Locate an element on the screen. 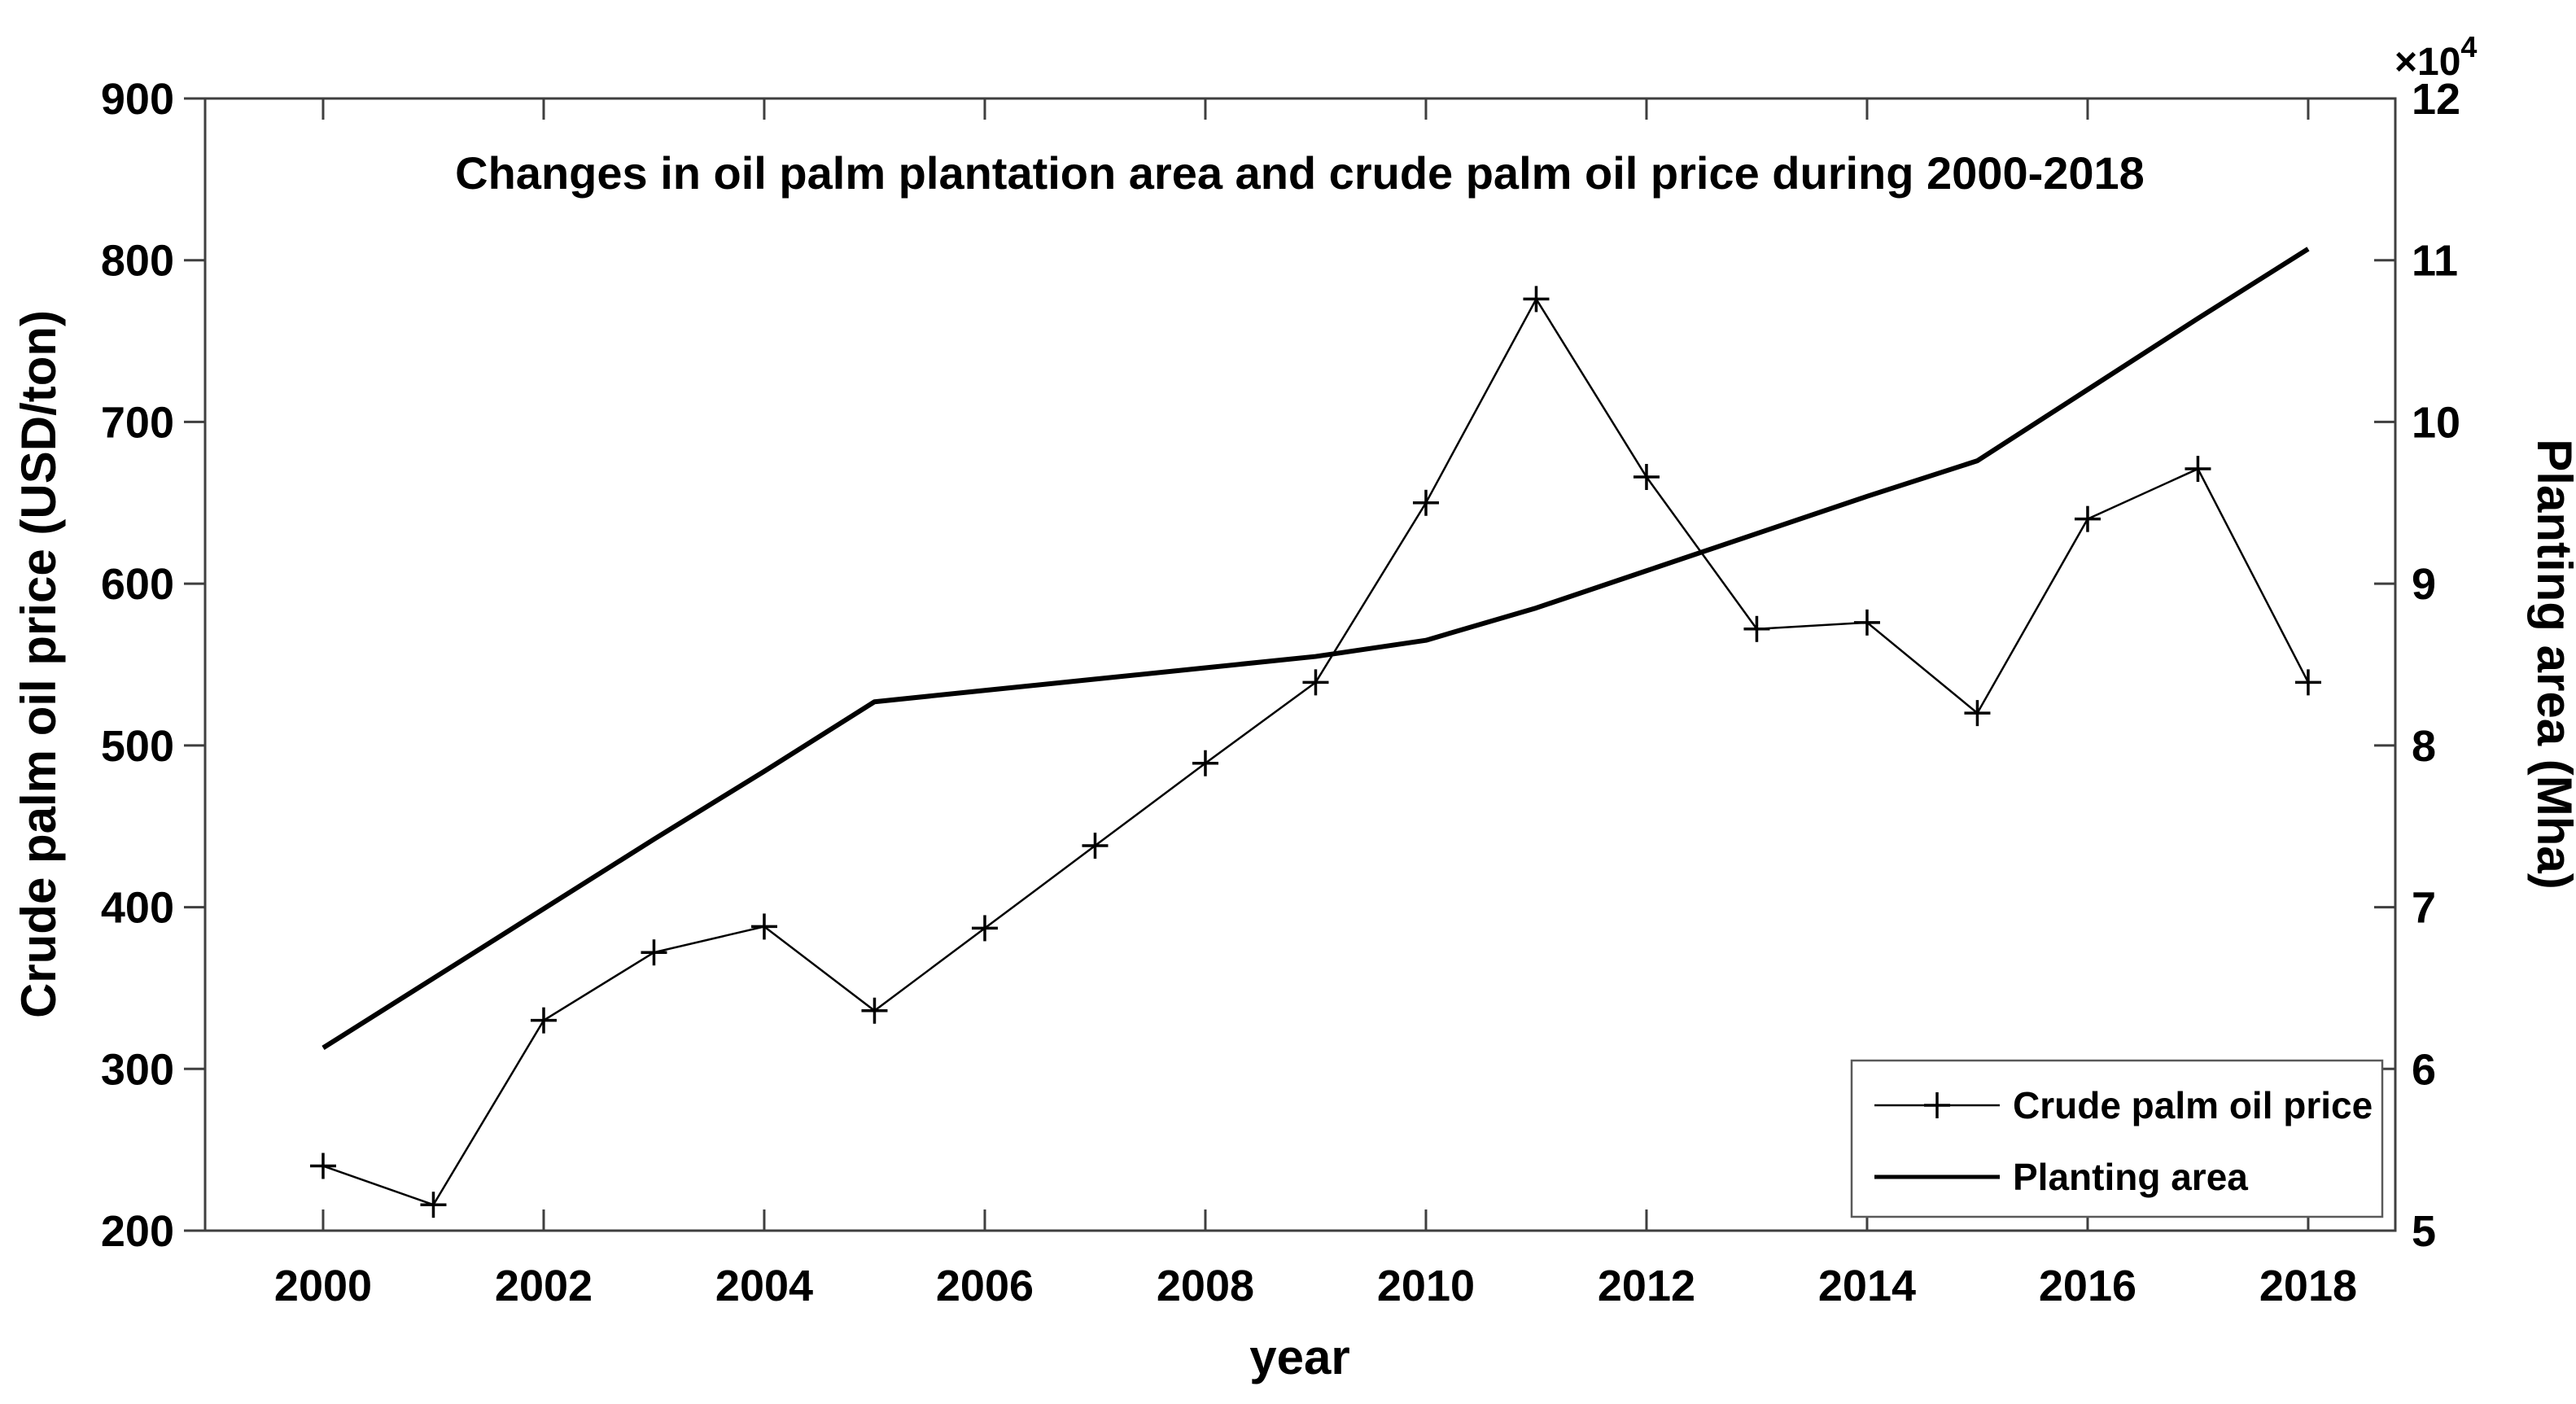  right-axis-multiplier: ×10⁴ is located at coordinates (2435, 57).